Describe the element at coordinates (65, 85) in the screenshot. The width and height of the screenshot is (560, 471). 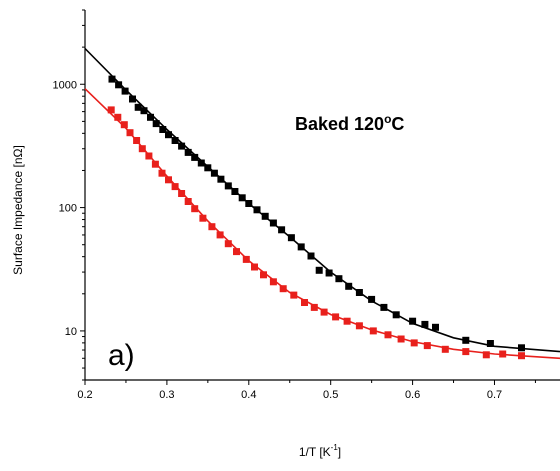
I see `y-tick-label: 1000` at that location.